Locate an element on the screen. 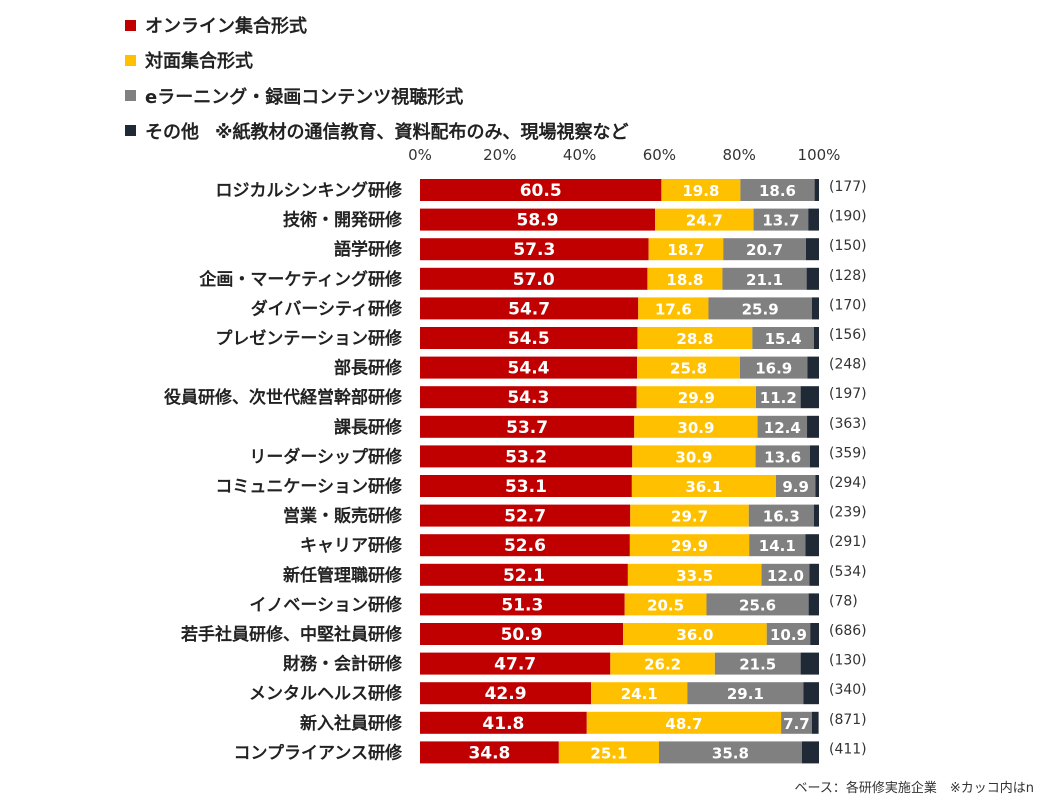 The height and width of the screenshot is (804, 1048). data-label: 18.8 is located at coordinates (684, 280).